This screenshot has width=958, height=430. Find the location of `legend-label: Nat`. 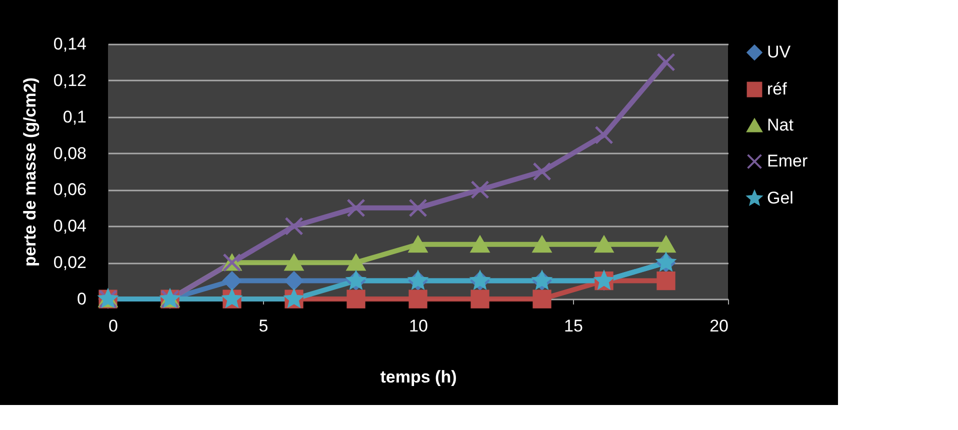

legend-label: Nat is located at coordinates (780, 125).